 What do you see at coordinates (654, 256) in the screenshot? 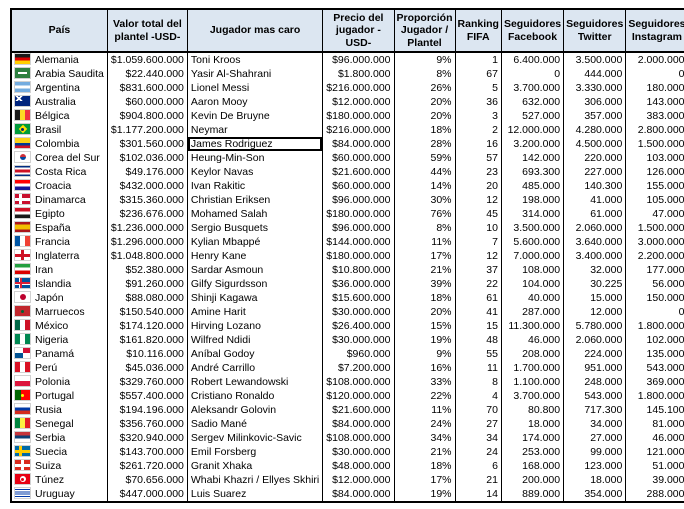
I see `cell-instagram: 2.200.000` at bounding box center [654, 256].